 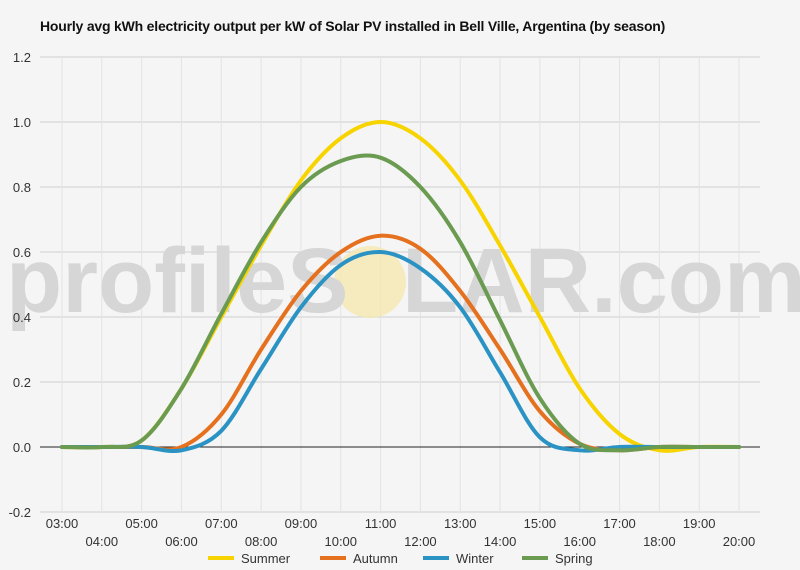 What do you see at coordinates (102, 541) in the screenshot?
I see `x-tick-label: 04:00` at bounding box center [102, 541].